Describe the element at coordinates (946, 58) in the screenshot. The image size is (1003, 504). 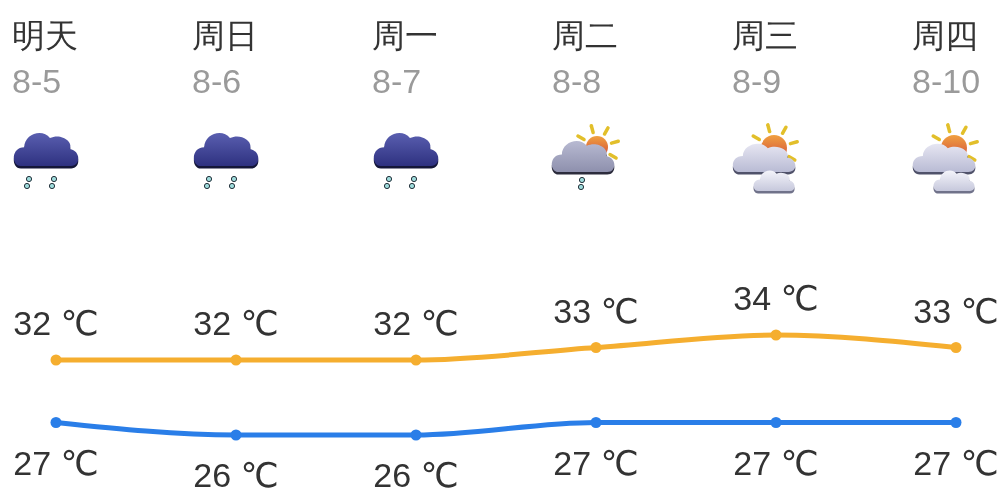
I see `x-tick-label: 周四 8-10` at that location.